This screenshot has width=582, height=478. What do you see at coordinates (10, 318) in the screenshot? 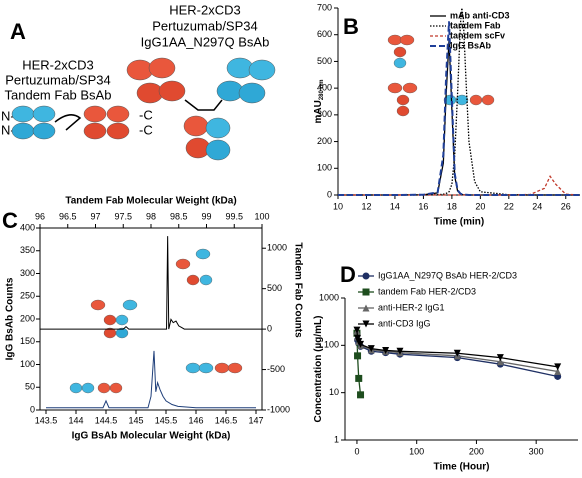
I see `y-axis-title: IgG BsAb Counts` at bounding box center [10, 318].